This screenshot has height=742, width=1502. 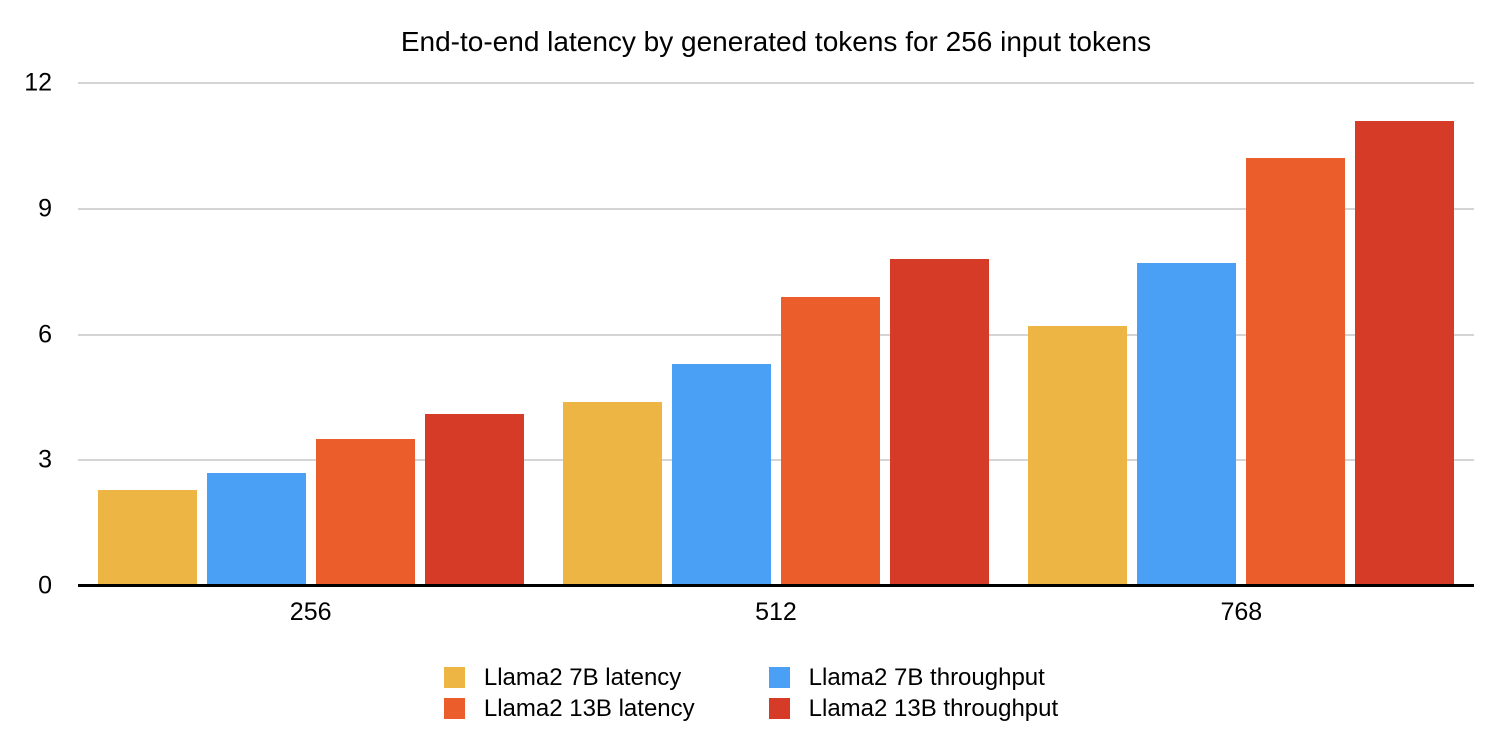 I want to click on legend-swatch-llama2-7b-throughput, so click(x=779, y=677).